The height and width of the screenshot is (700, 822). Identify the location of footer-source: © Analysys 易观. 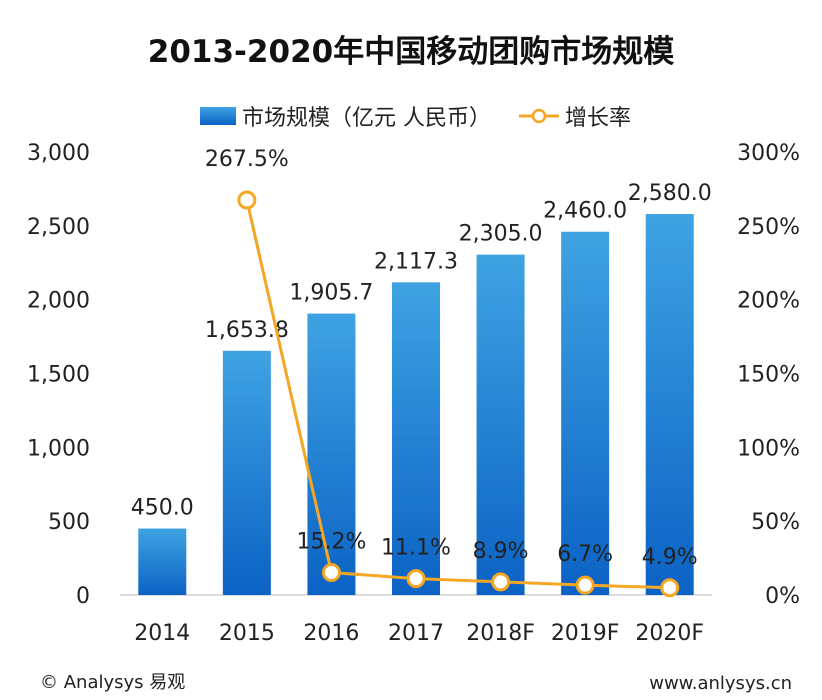
(113, 682).